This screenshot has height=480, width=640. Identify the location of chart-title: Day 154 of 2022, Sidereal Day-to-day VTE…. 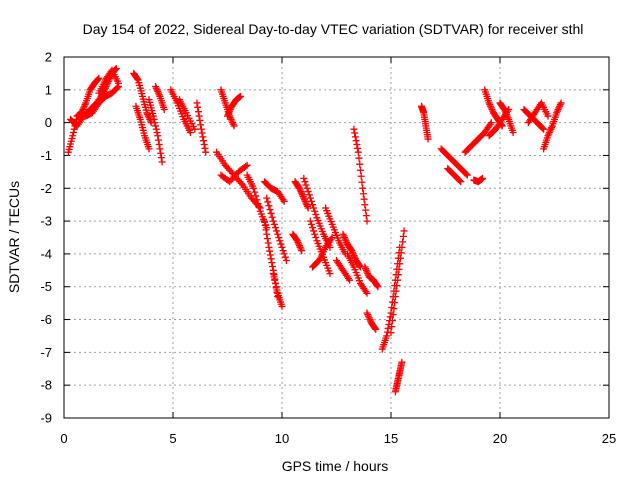
(333, 29).